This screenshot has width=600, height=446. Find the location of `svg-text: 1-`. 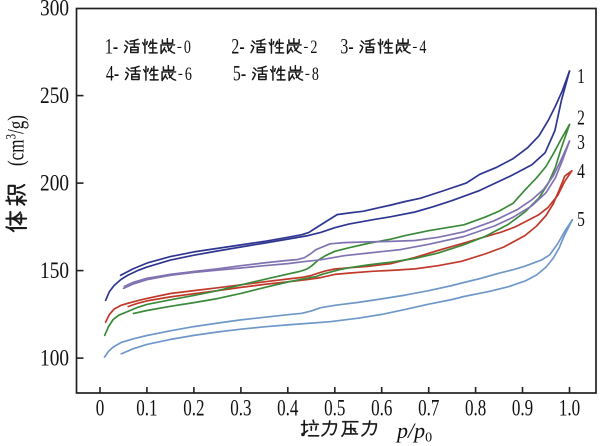

svg-text: 1- is located at coordinates (111, 47).